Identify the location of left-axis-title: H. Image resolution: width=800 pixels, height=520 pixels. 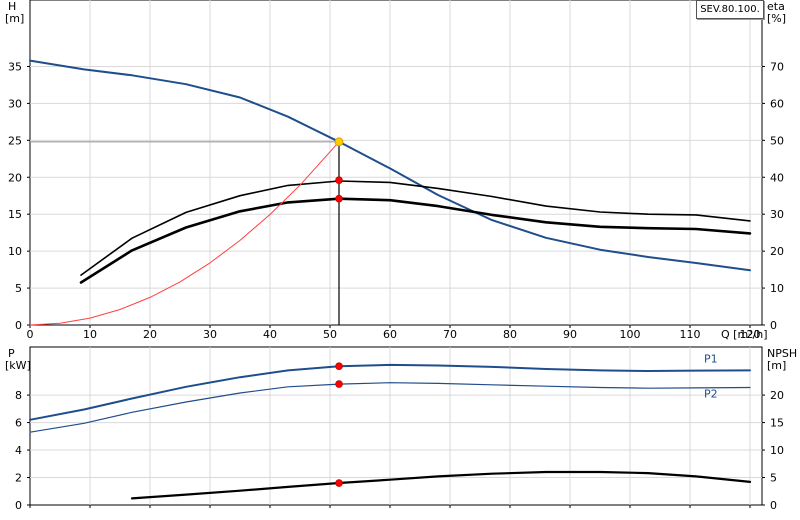
(12, 6).